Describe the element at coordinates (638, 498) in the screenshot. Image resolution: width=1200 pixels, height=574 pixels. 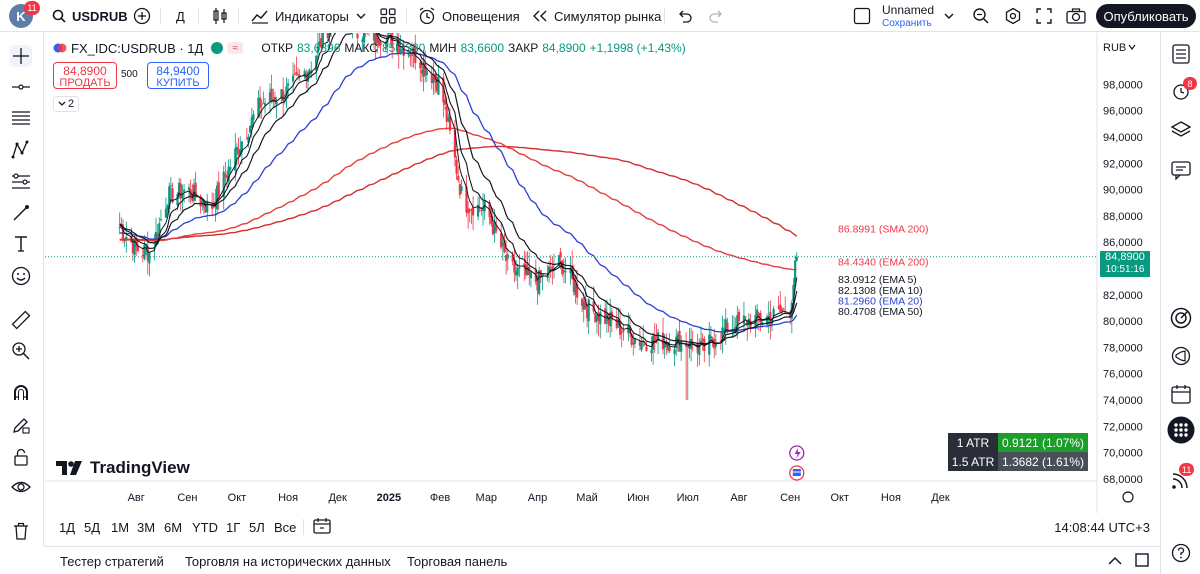
I see `time-tick-label: Июн` at that location.